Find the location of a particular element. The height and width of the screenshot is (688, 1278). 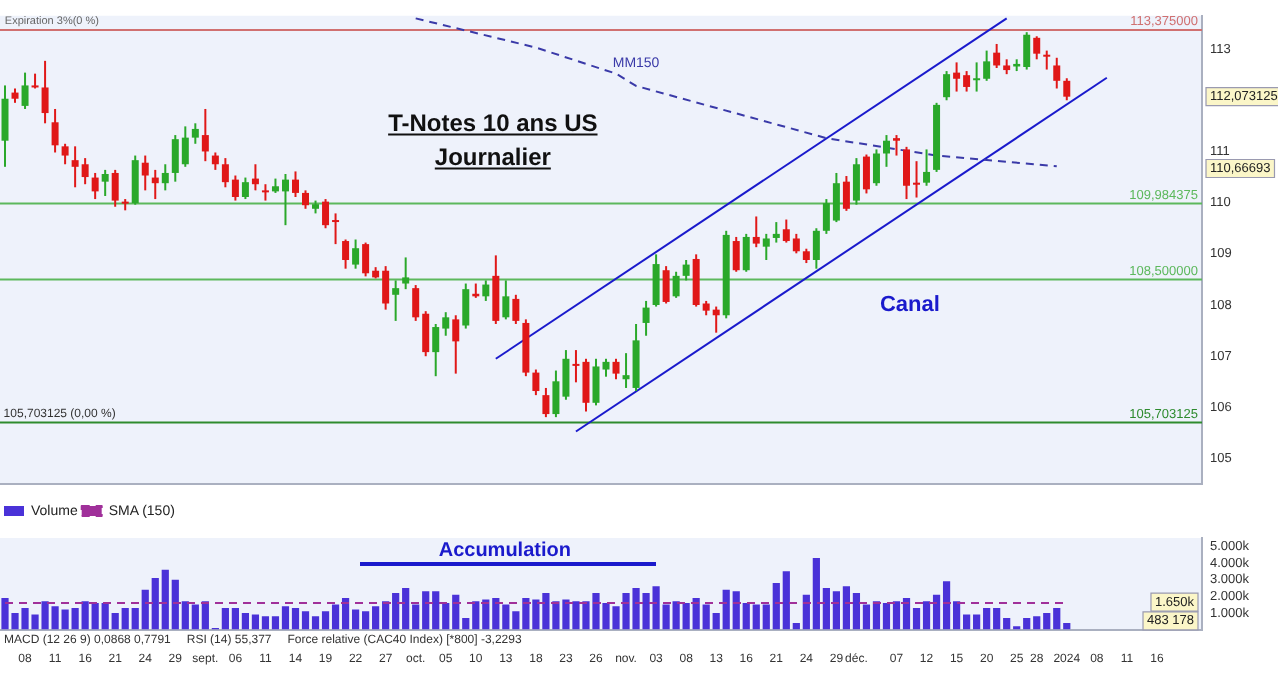

text: T-Notes 10 ans US is located at coordinates (493, 122).